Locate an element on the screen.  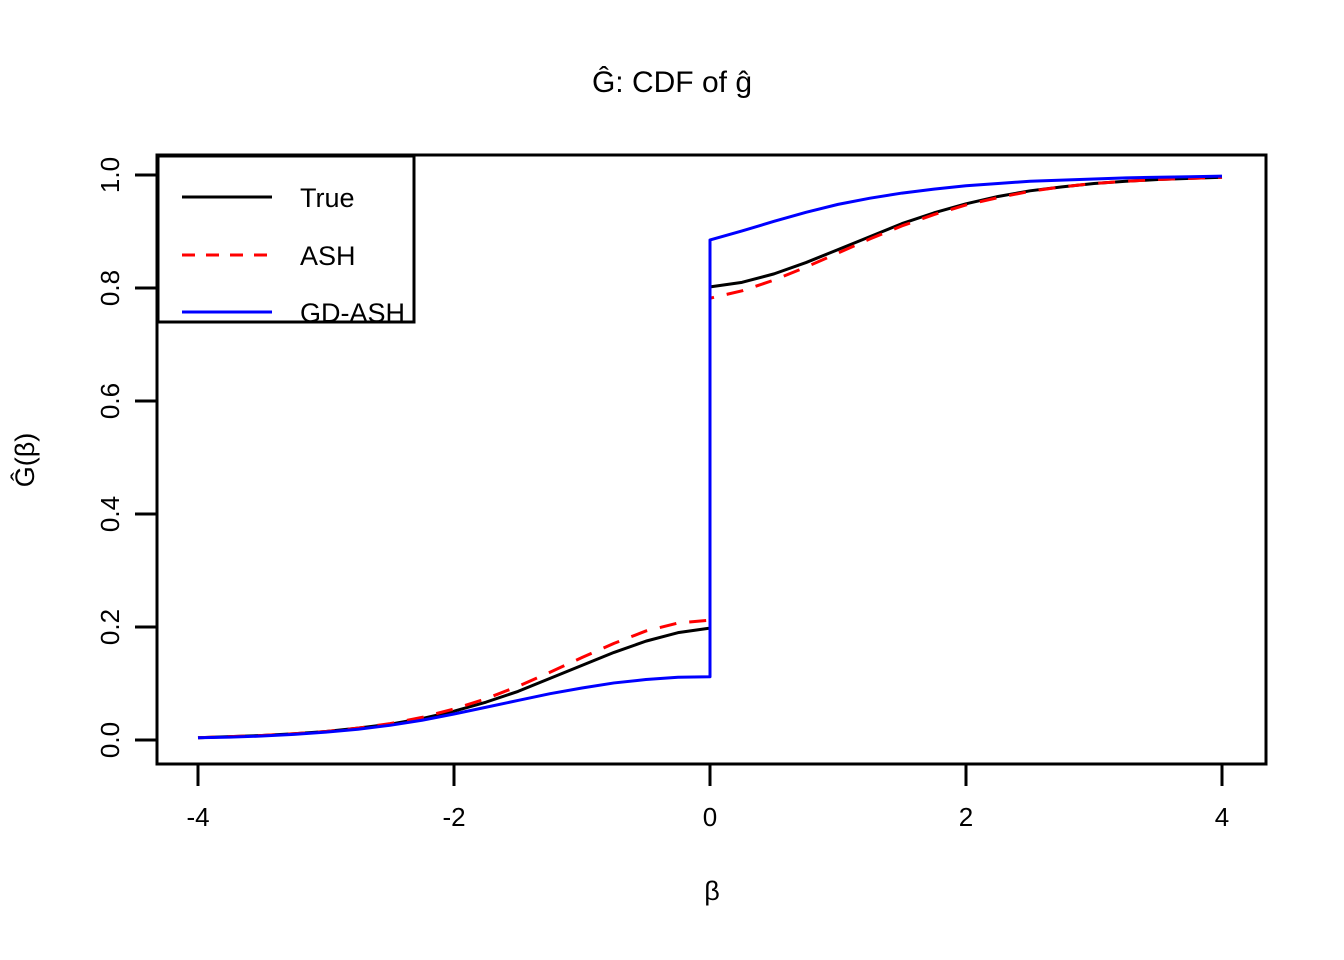
legend-label-true: True is located at coordinates (327, 198).